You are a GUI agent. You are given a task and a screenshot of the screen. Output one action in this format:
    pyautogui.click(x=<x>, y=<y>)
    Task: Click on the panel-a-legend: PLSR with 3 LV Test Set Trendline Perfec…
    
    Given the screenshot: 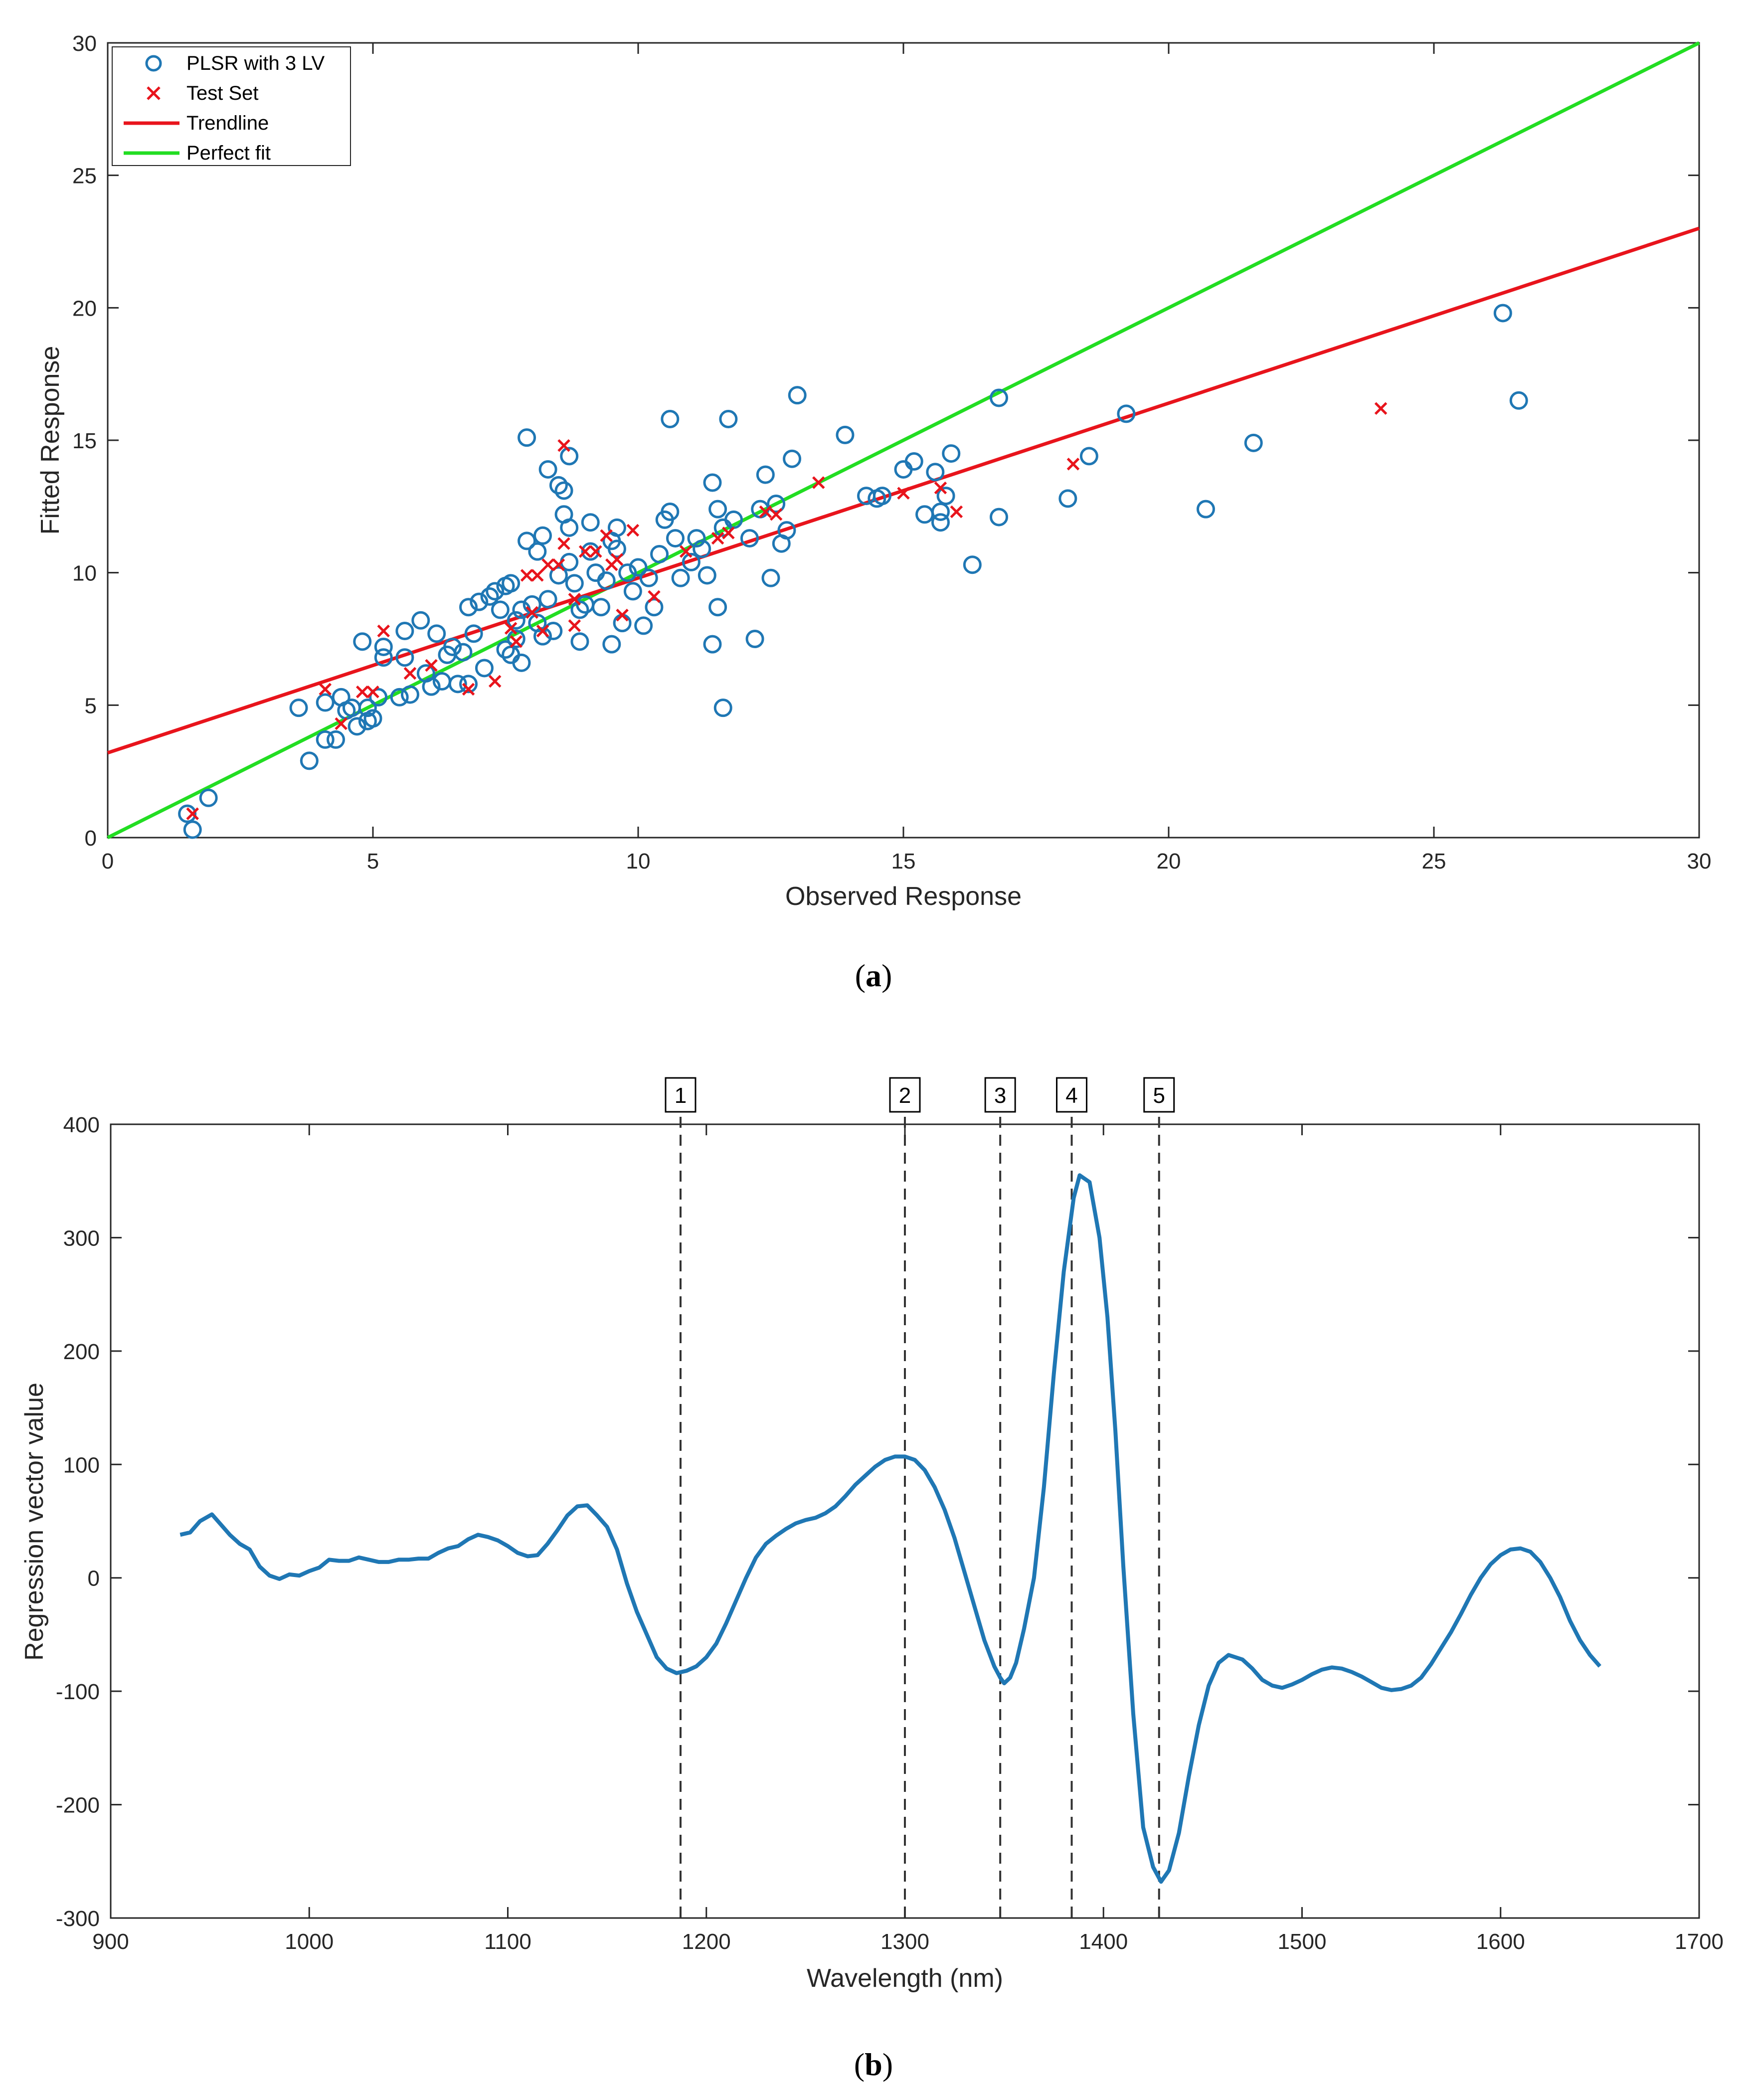 What is the action you would take?
    pyautogui.click(x=231, y=106)
    